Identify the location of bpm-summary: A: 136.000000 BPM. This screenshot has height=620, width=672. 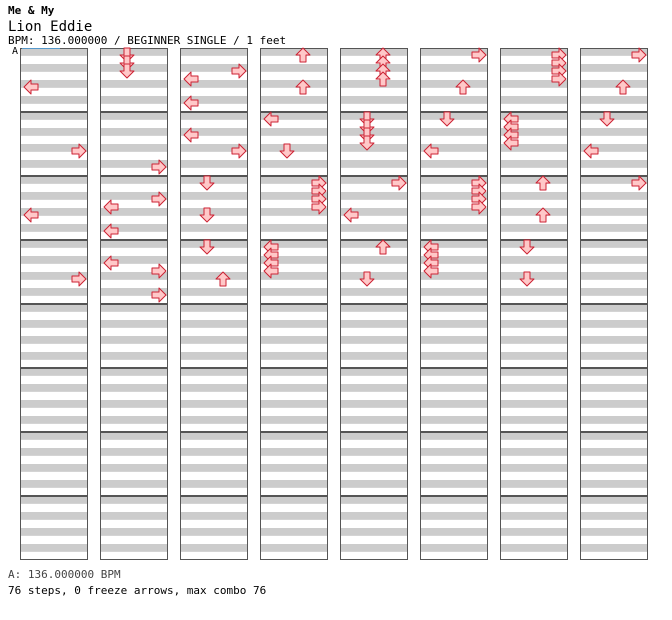
(64, 574).